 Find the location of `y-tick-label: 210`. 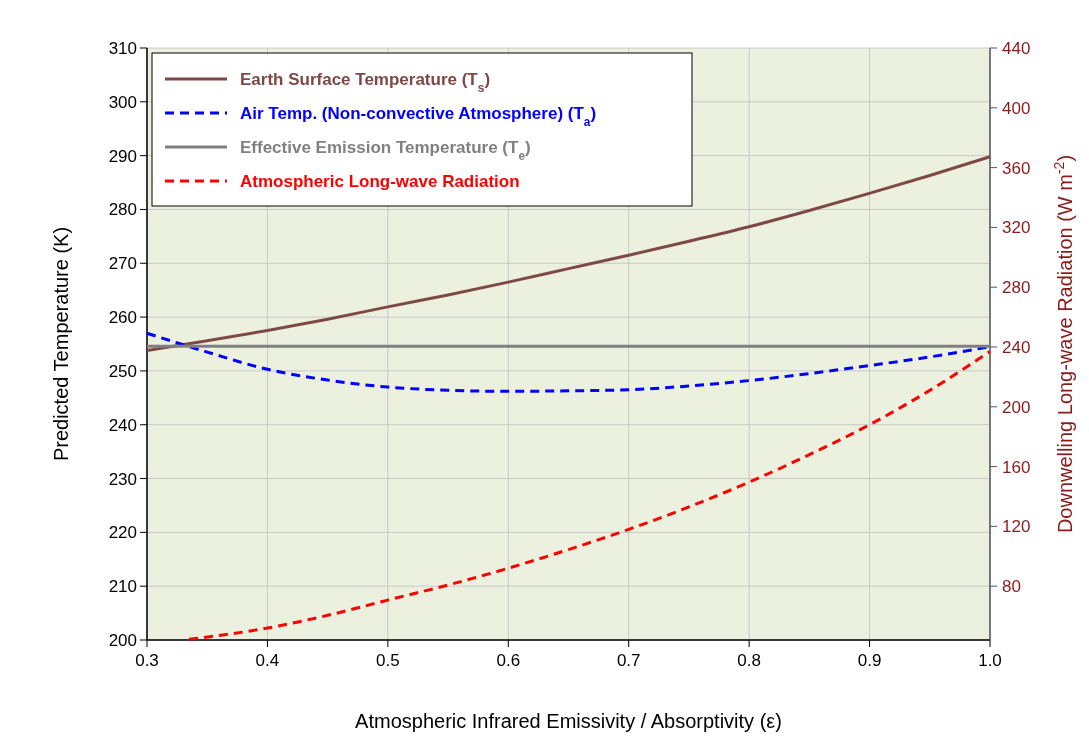

y-tick-label: 210 is located at coordinates (122, 587).